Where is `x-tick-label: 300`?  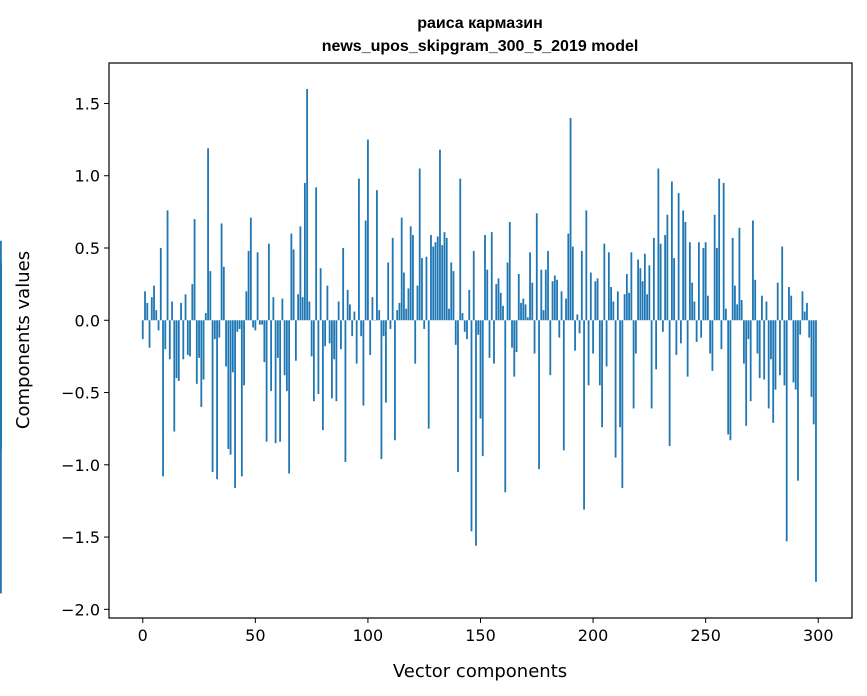
x-tick-label: 300 is located at coordinates (818, 635).